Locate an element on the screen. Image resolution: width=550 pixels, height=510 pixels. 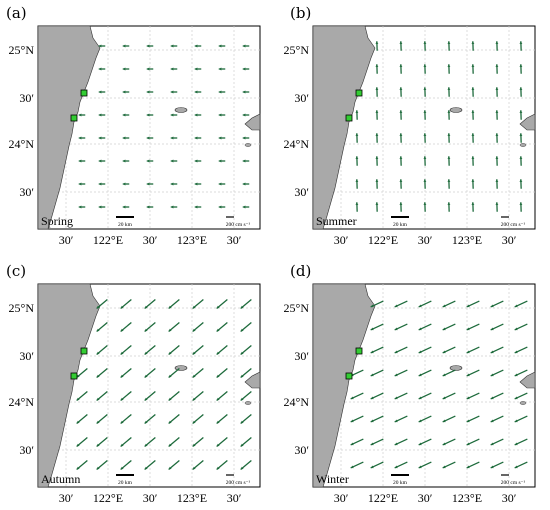
longitude-label: 123°E is located at coordinates (192, 498).